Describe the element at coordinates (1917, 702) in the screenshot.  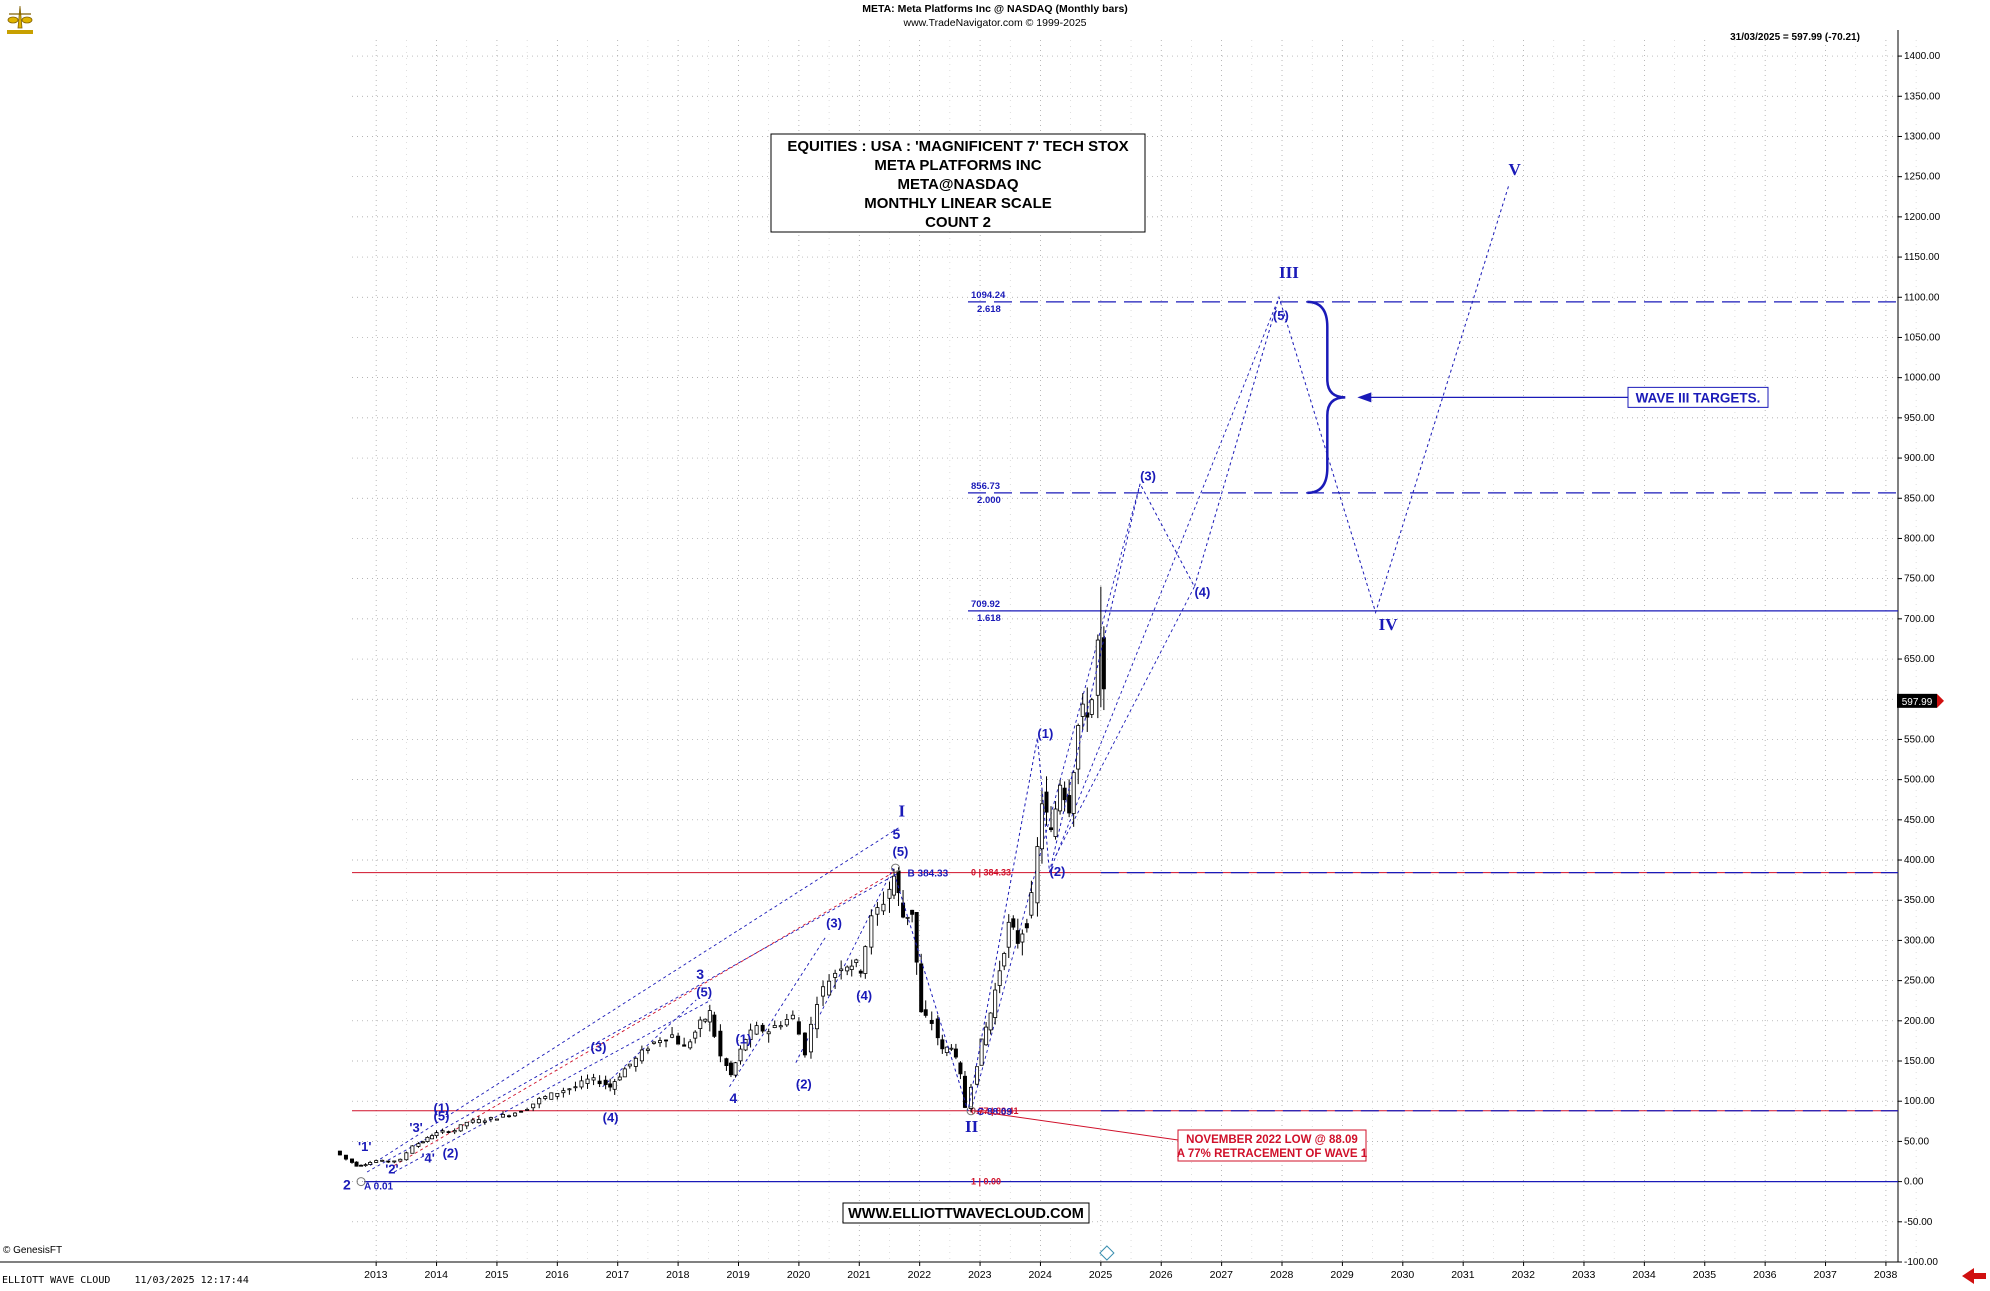
I see `price-tag-label: 597.99` at that location.